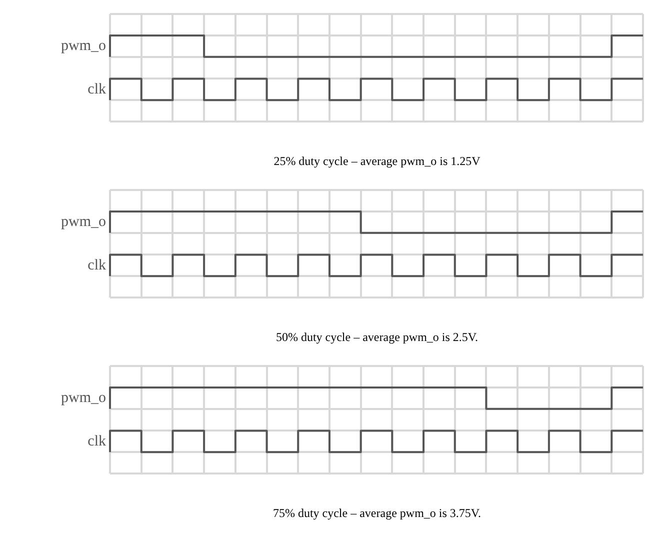  What do you see at coordinates (377, 513) in the screenshot?
I see `text: 75% duty cycle – average pwm_o is 3.75V.` at bounding box center [377, 513].